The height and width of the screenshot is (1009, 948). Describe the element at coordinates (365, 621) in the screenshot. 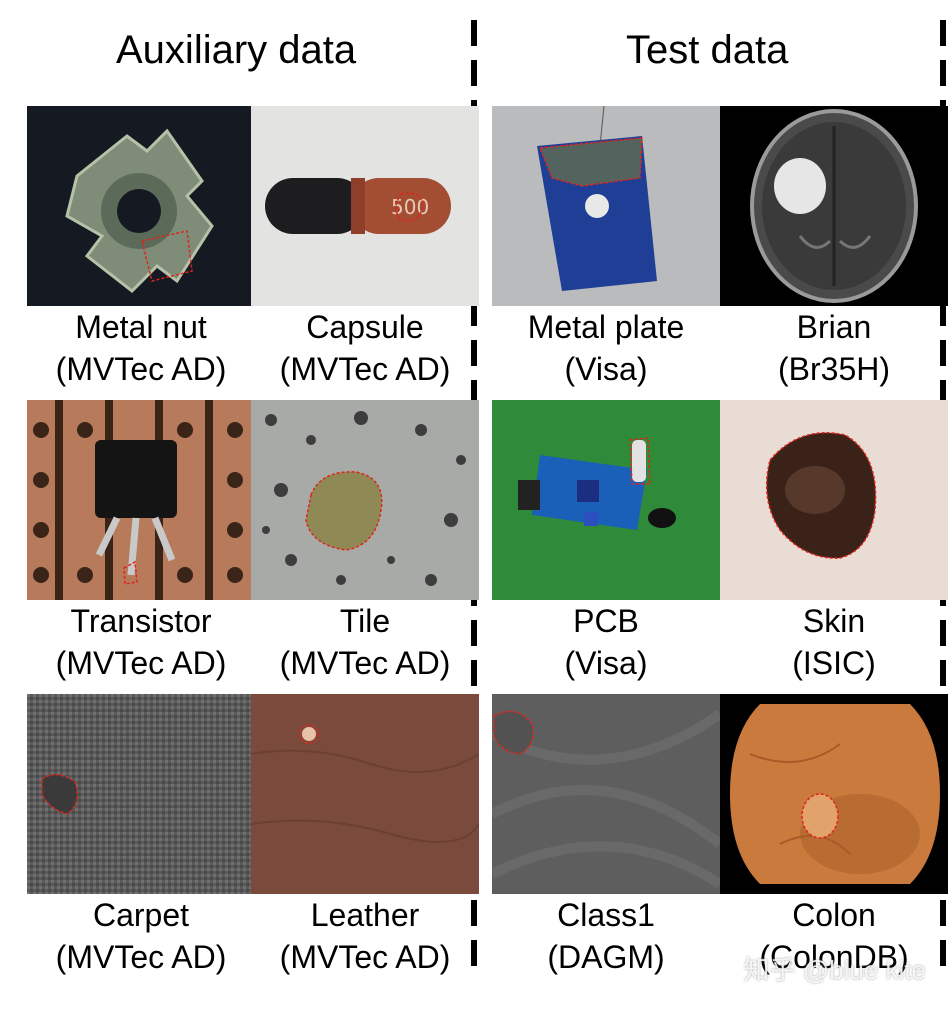

I see `tile-name: Tile` at that location.